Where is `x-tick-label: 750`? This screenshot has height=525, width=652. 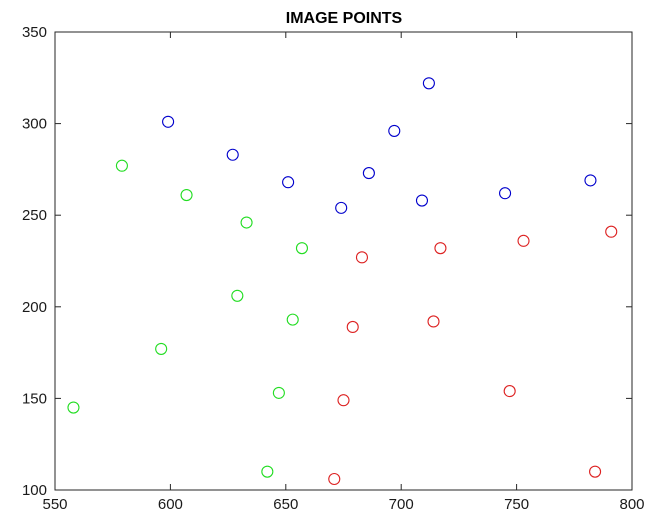
x-tick-label: 750 is located at coordinates (516, 504).